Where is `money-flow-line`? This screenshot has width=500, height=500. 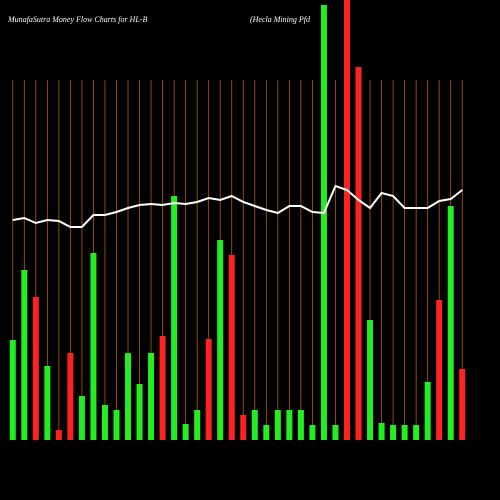 money-flow-line is located at coordinates (237, 206).